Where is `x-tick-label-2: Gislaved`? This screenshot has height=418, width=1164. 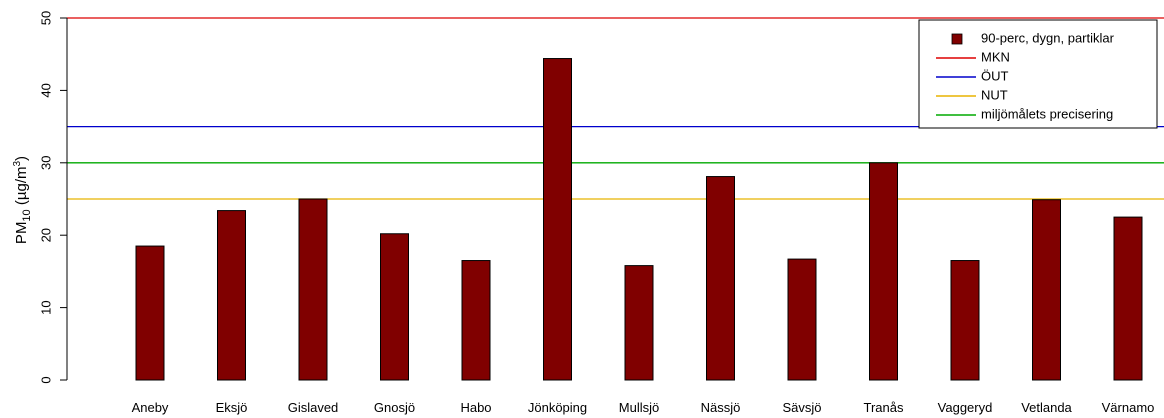
x-tick-label-2: Gislaved is located at coordinates (313, 407).